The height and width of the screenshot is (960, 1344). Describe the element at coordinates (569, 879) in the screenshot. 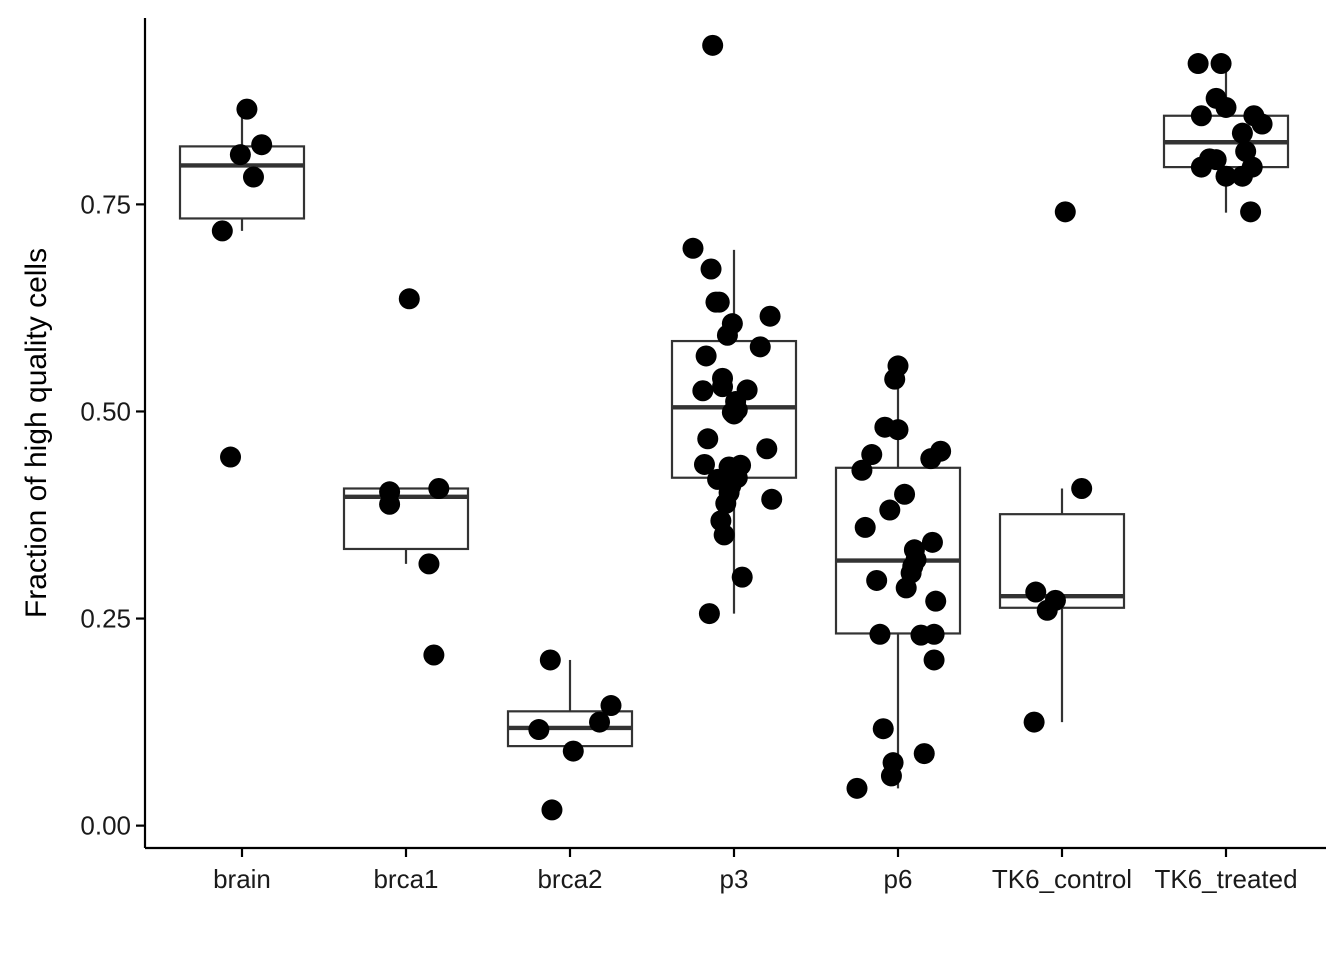

I see `x-tick-label: brca2` at that location.